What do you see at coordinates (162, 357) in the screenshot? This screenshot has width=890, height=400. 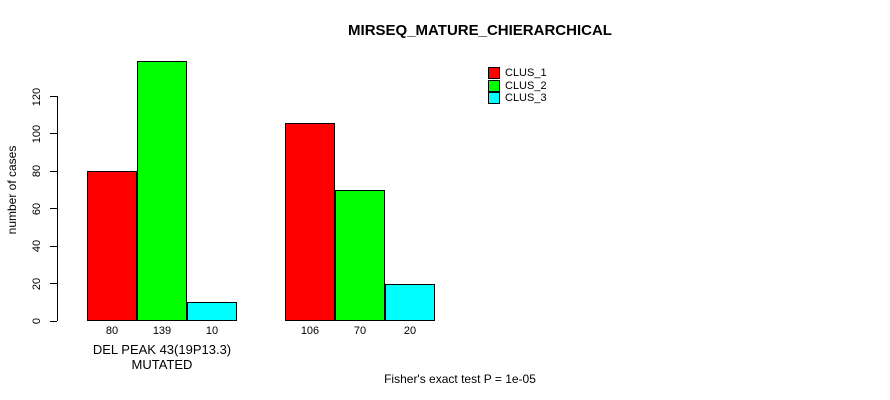 I see `x-axis-group-label: DEL PEAK 43(19P13.3) MUTATED` at bounding box center [162, 357].